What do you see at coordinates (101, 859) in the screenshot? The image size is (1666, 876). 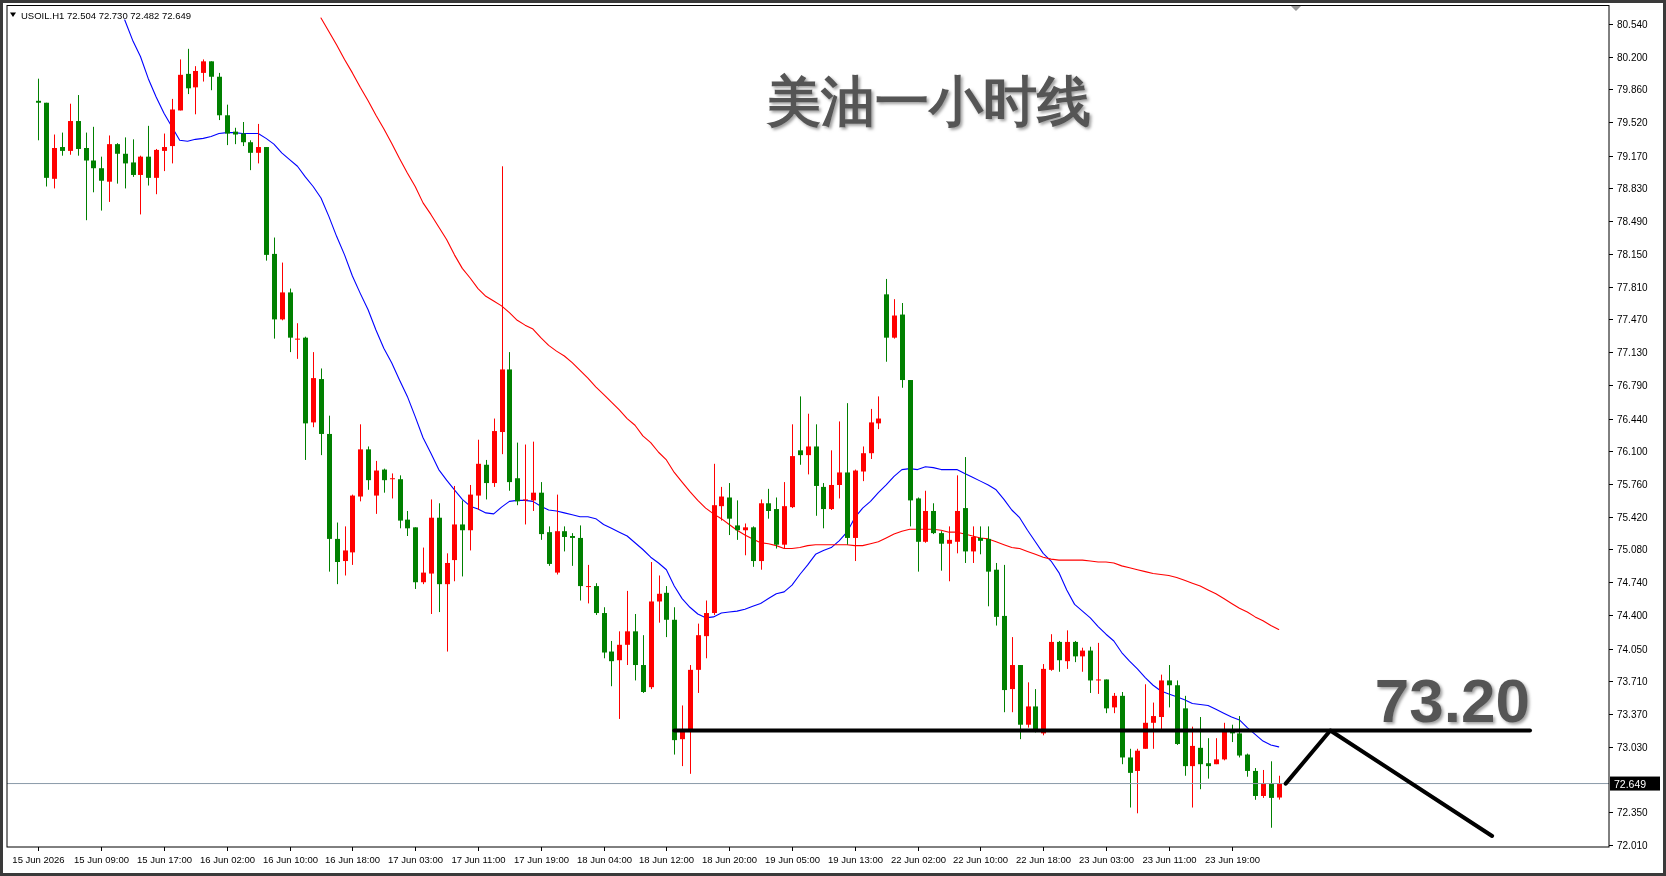 I see `x-tick-label: 15 Jun 09:00` at bounding box center [101, 859].